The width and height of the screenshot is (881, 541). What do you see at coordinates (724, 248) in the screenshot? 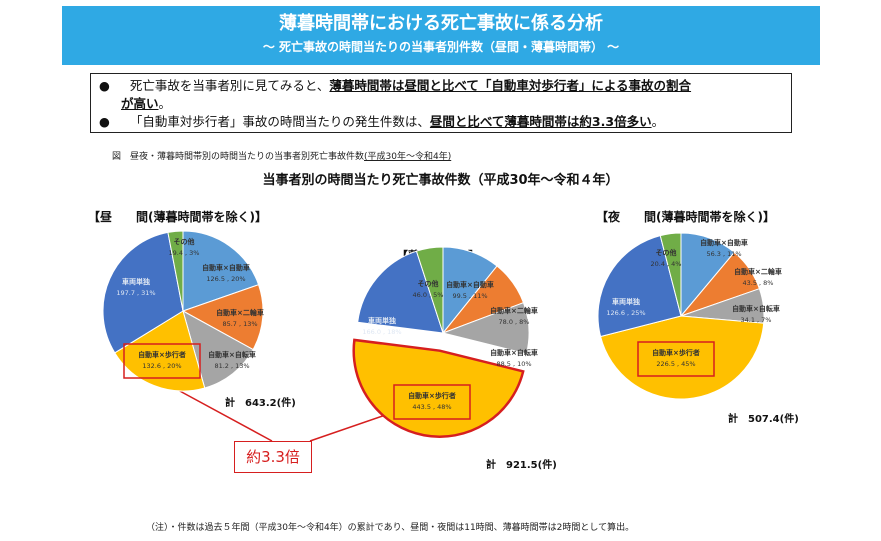
I see `pie-night-label-0: 自動車×自動車 56.3 , 11%` at bounding box center [724, 248].